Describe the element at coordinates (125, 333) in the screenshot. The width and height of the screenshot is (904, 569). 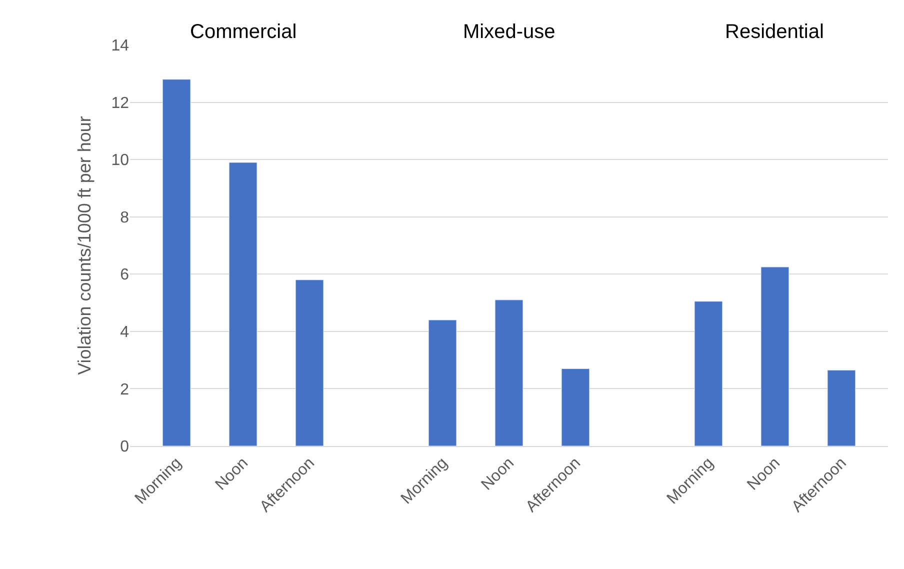
I see `y-tick-label: 4` at that location.